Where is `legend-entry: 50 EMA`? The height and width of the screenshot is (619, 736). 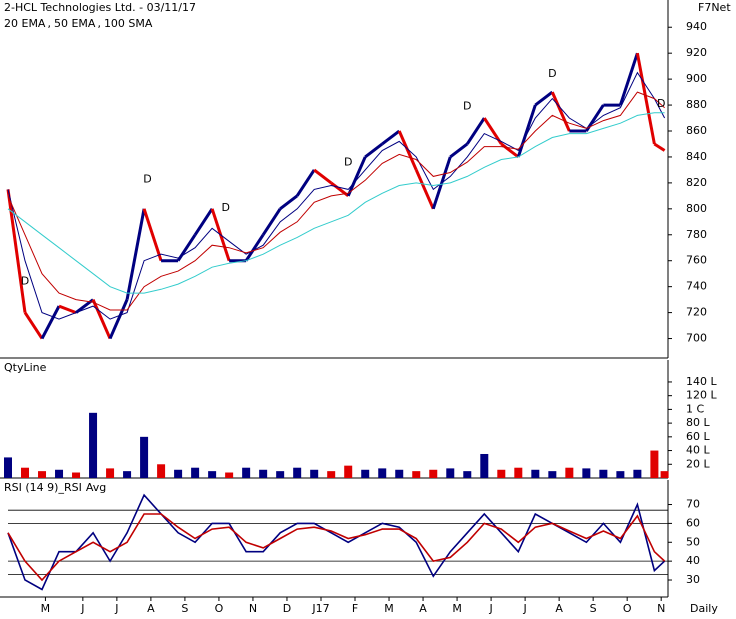 legend-entry: 50 EMA is located at coordinates (75, 23).